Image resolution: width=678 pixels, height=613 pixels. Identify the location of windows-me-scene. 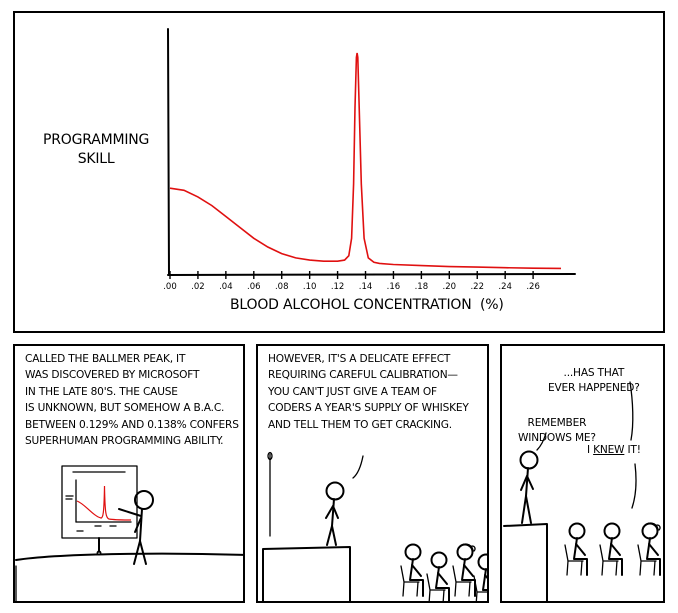
(582, 491).